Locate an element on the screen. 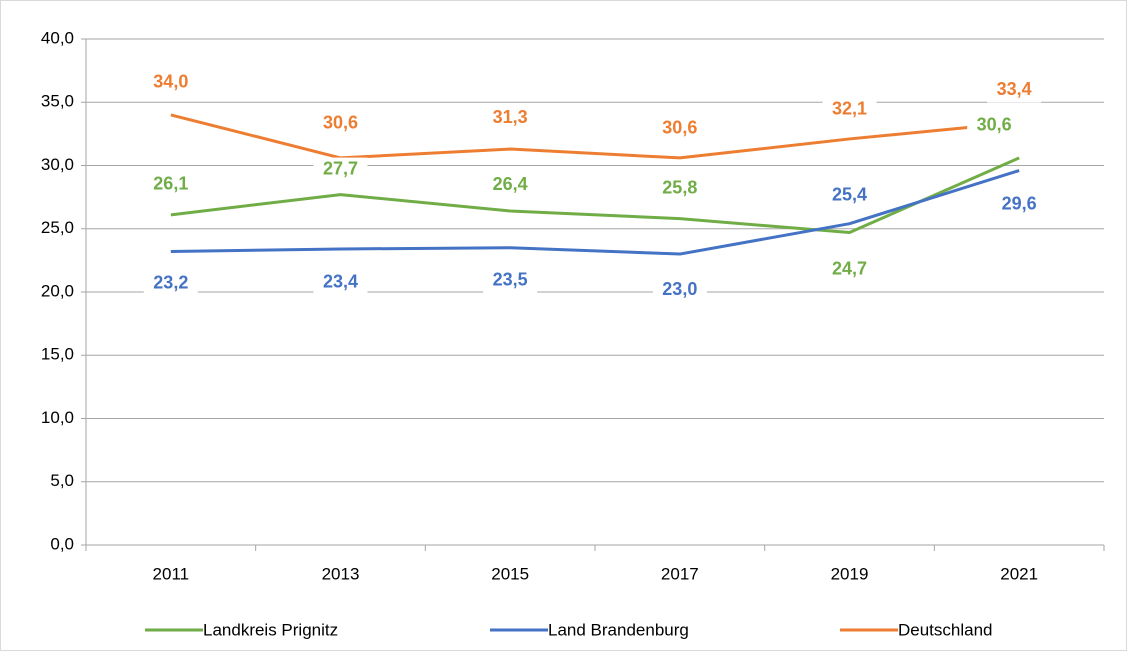  y-tick-label: 15,0 is located at coordinates (57, 354).